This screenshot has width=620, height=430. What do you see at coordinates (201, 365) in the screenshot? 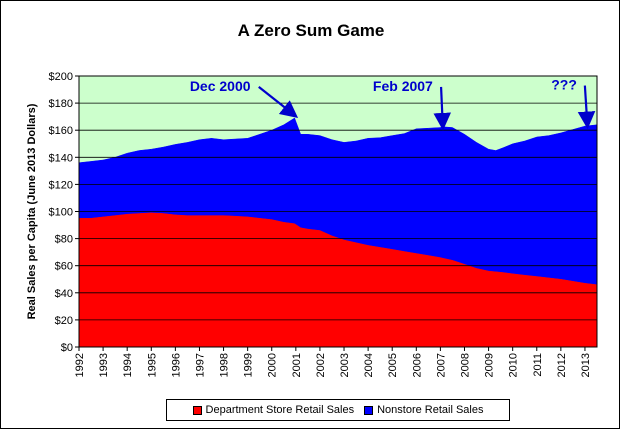
I see `x-tick-label: 1997` at bounding box center [201, 365].